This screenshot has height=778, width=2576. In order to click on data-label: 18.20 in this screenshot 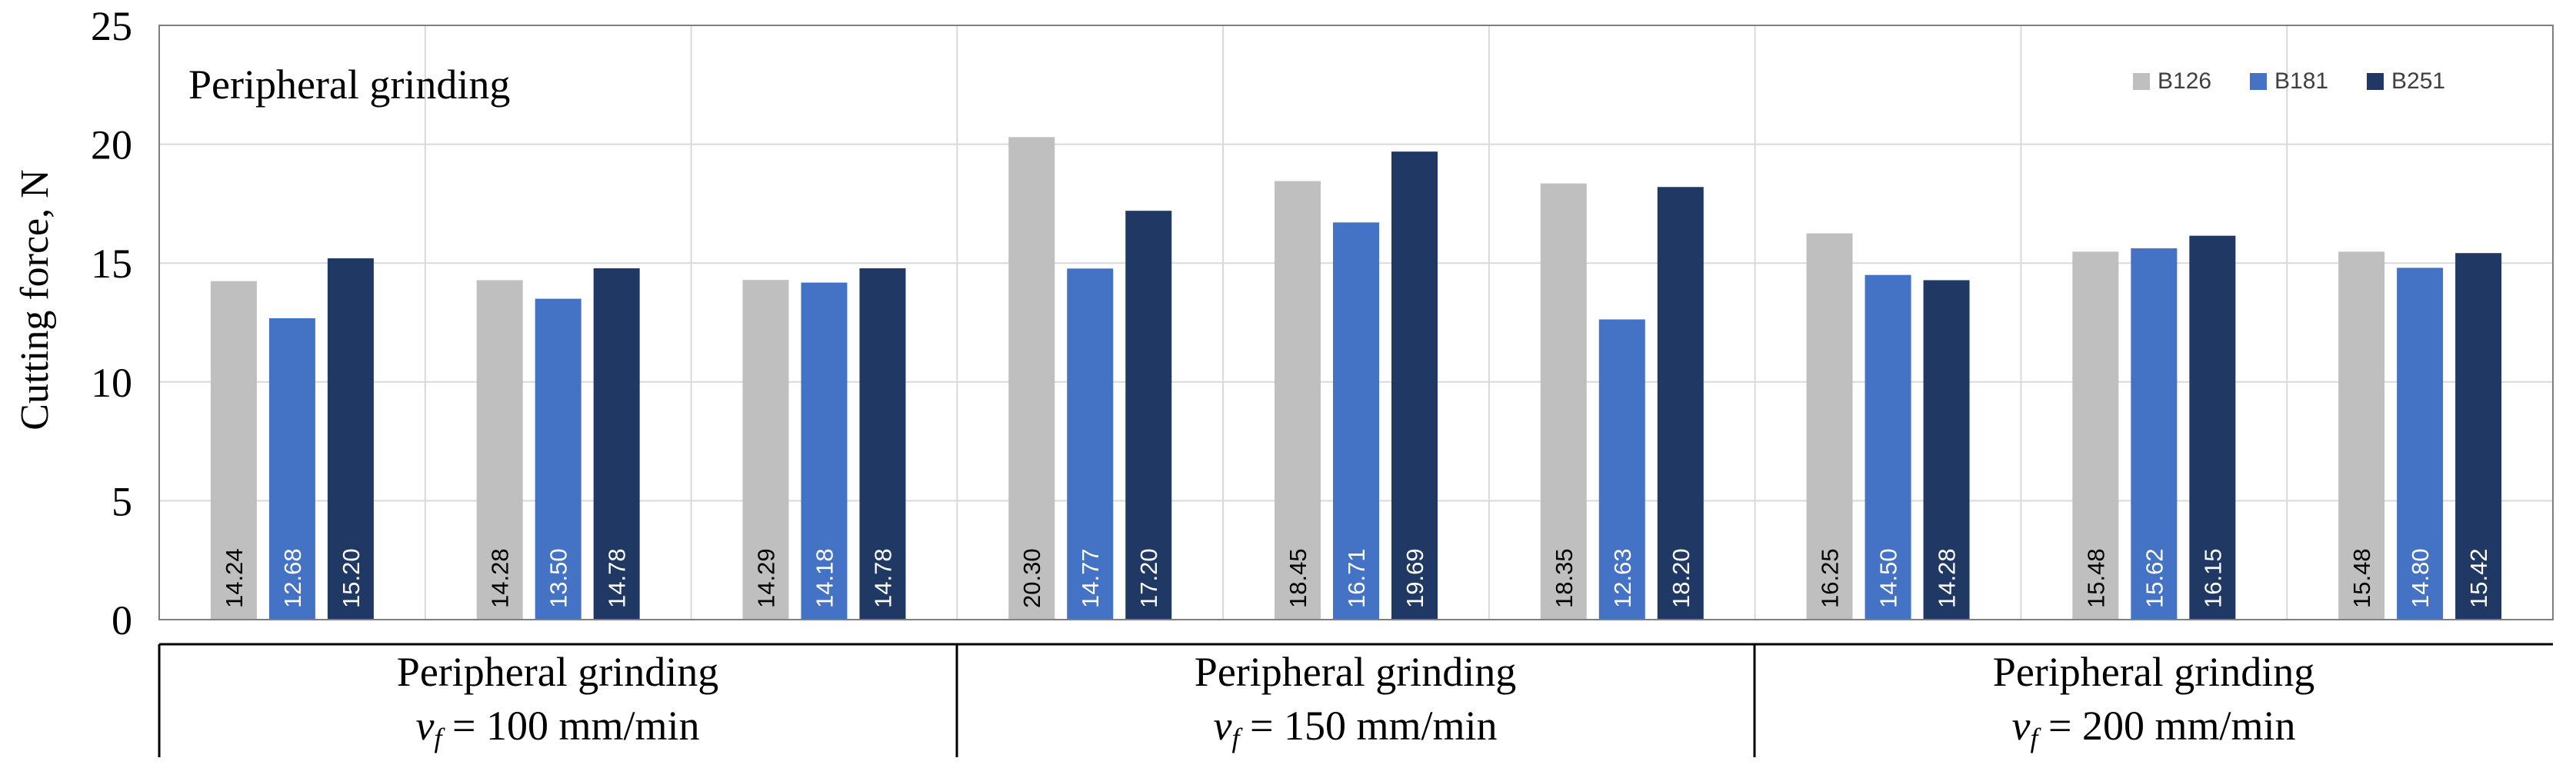, I will do `click(1682, 578)`.